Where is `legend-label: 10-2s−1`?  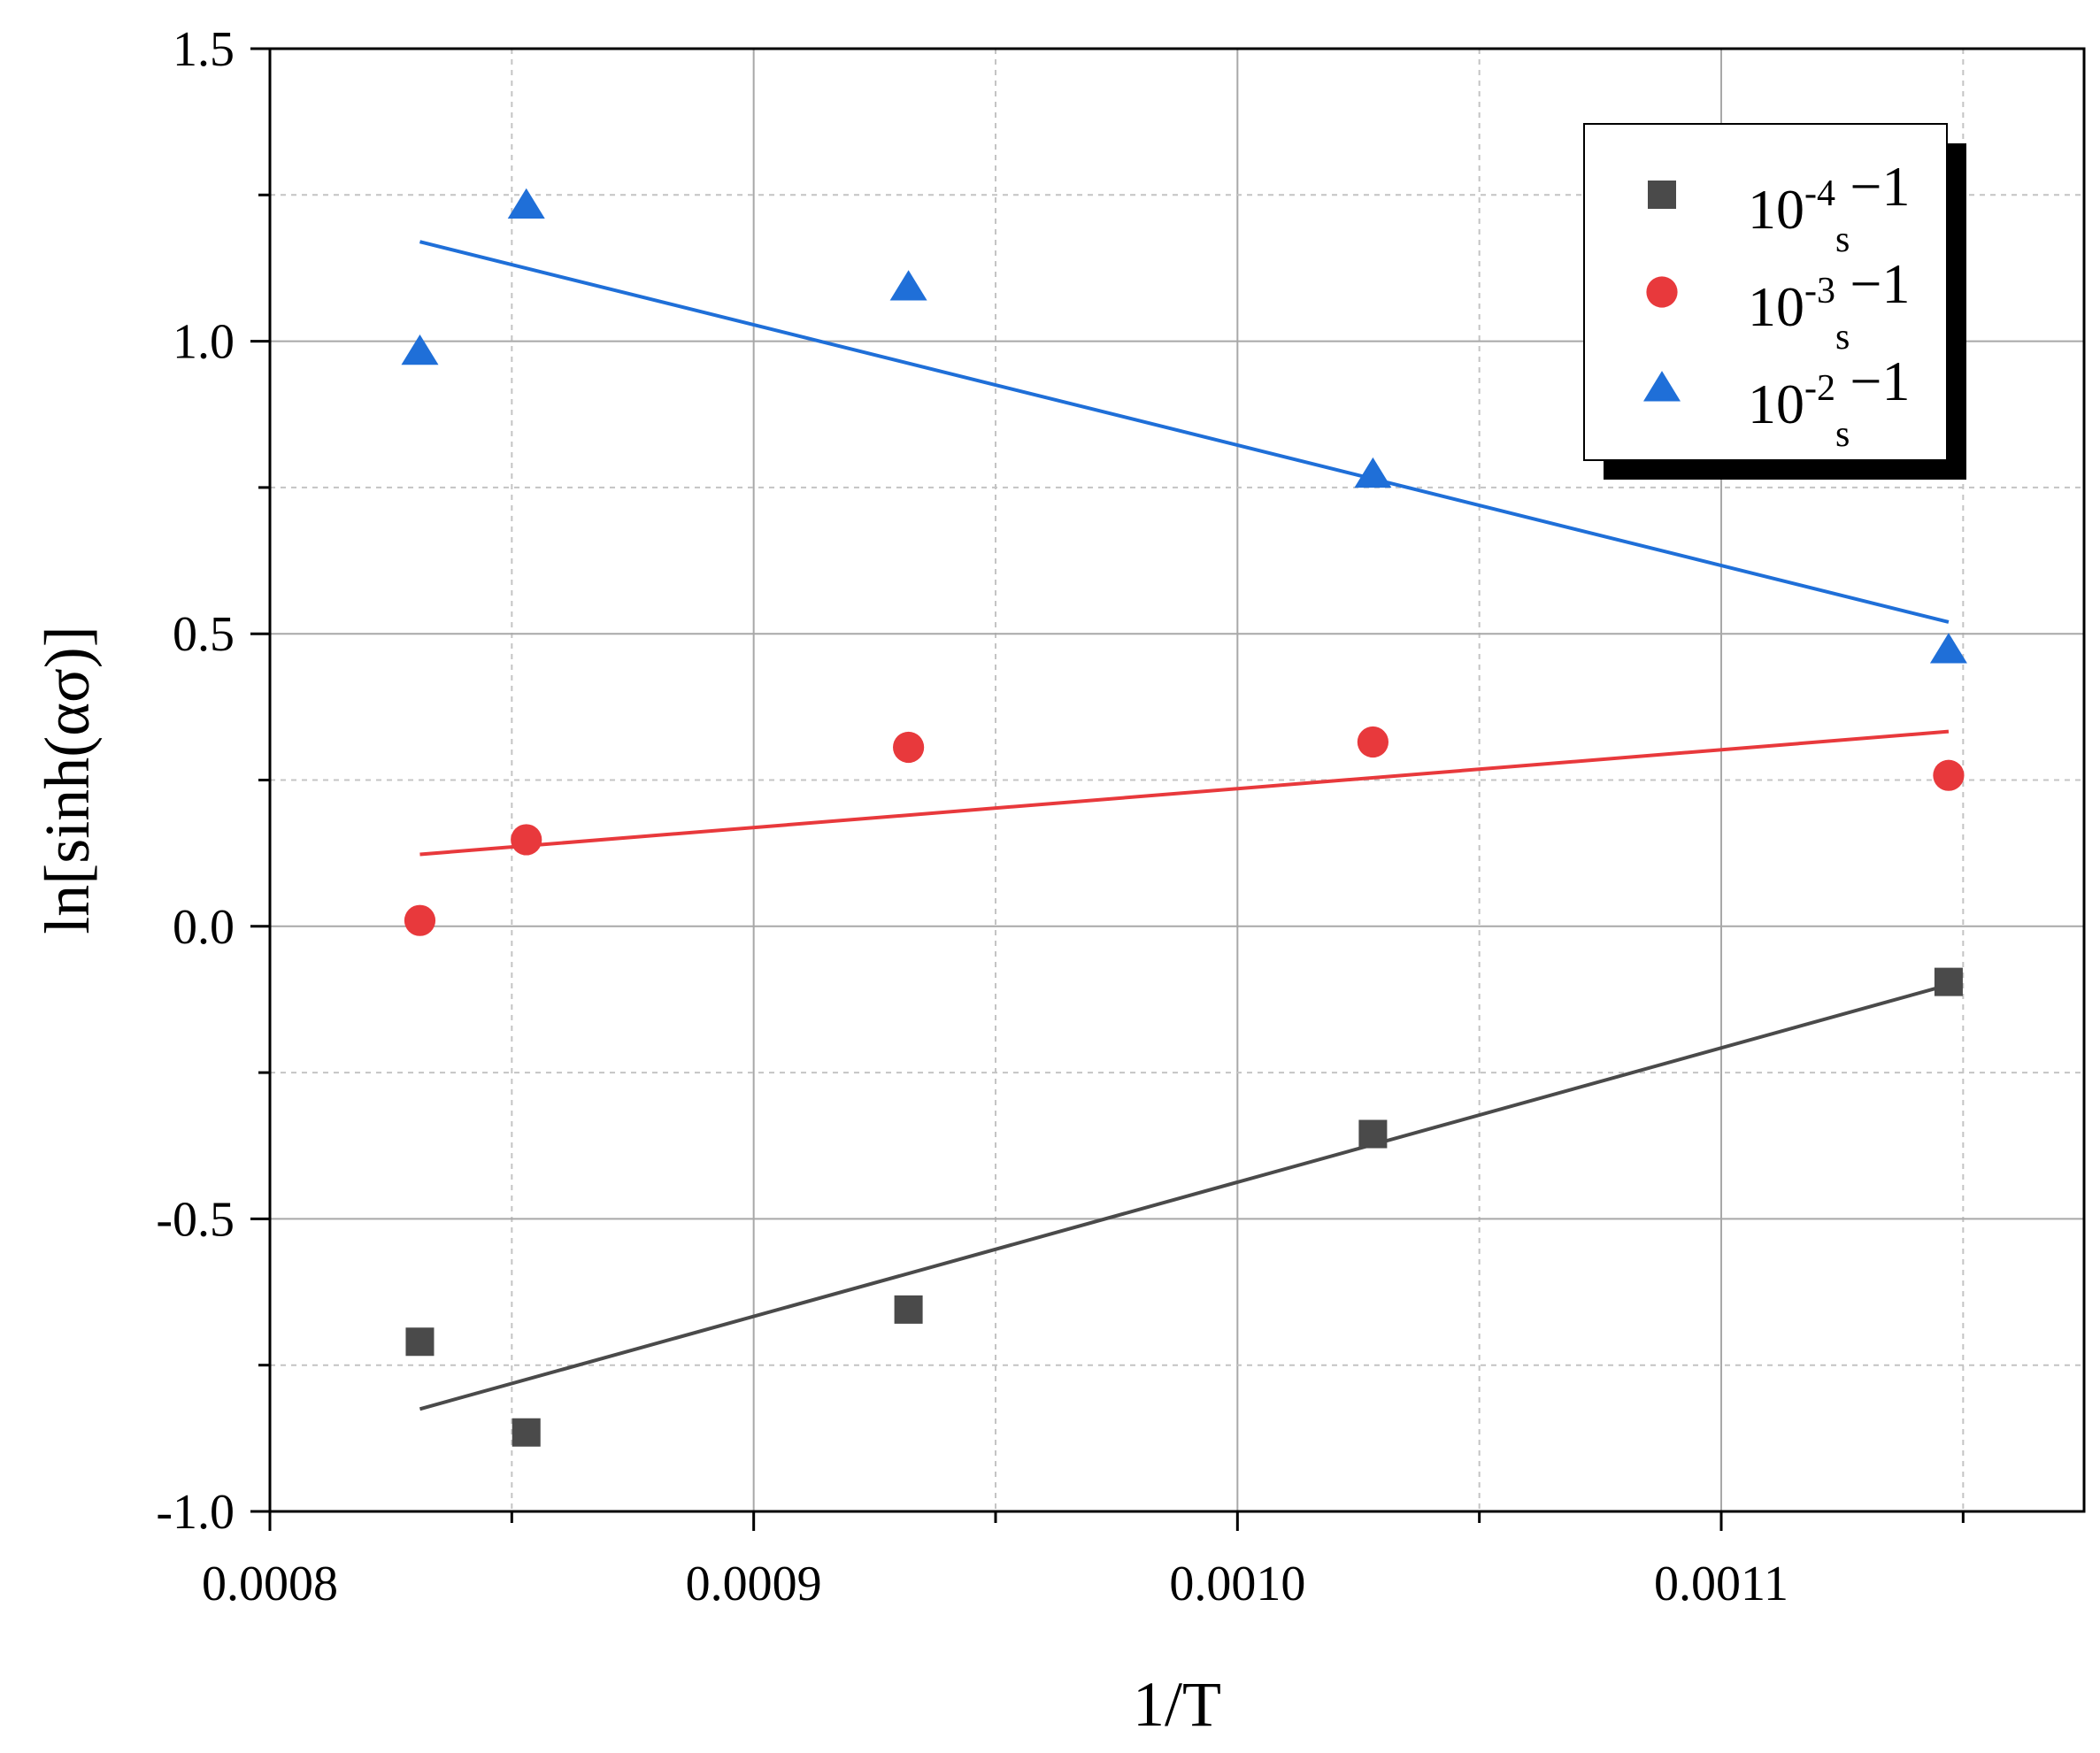 legend-label: 10-2s−1 is located at coordinates (1829, 402).